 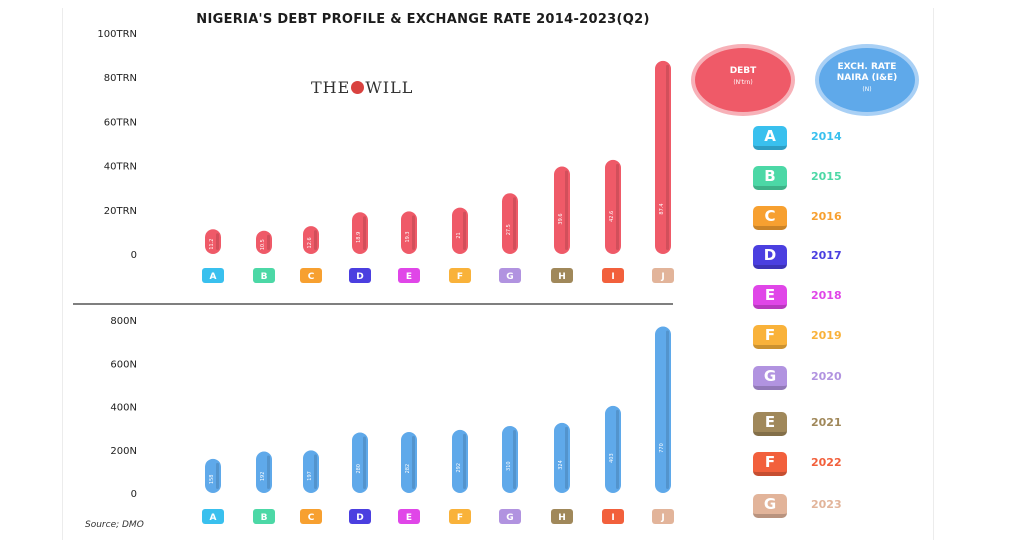 What do you see at coordinates (123, 321) in the screenshot?
I see `exchange-y-tick-label: 800N` at bounding box center [123, 321].